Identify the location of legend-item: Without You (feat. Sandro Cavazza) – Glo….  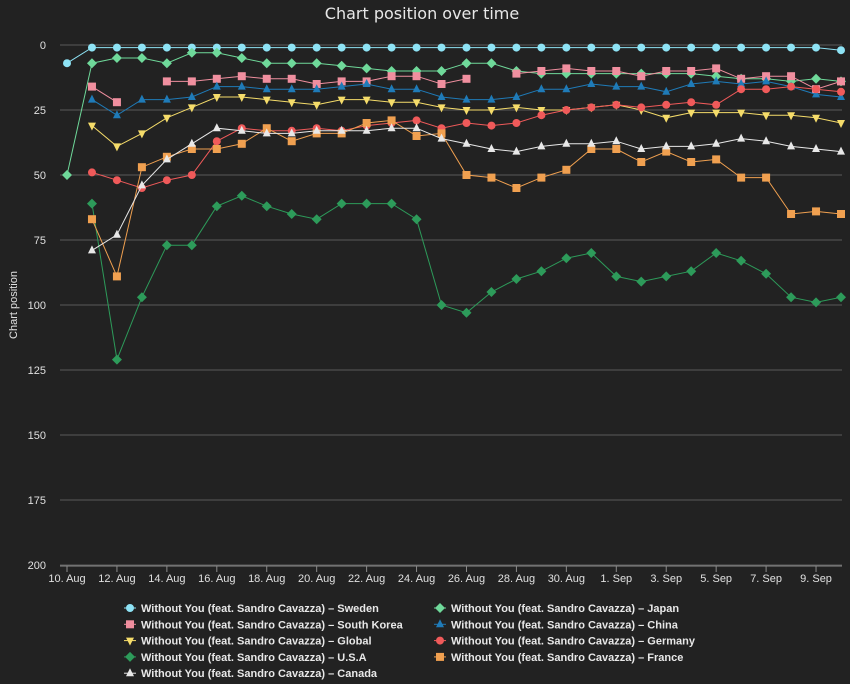
(248, 642).